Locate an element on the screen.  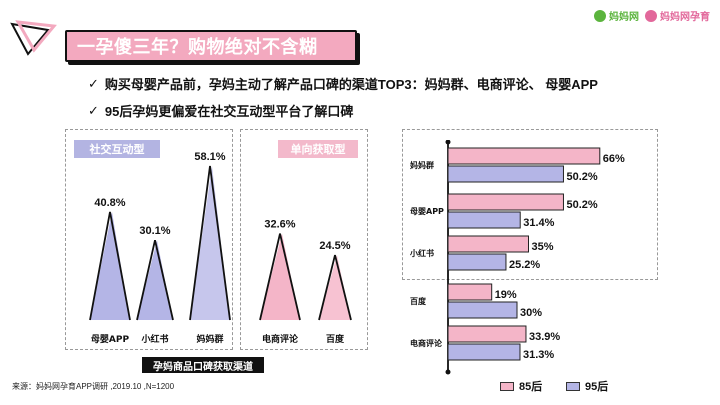
bar-value-label: 66% is located at coordinates (614, 159).